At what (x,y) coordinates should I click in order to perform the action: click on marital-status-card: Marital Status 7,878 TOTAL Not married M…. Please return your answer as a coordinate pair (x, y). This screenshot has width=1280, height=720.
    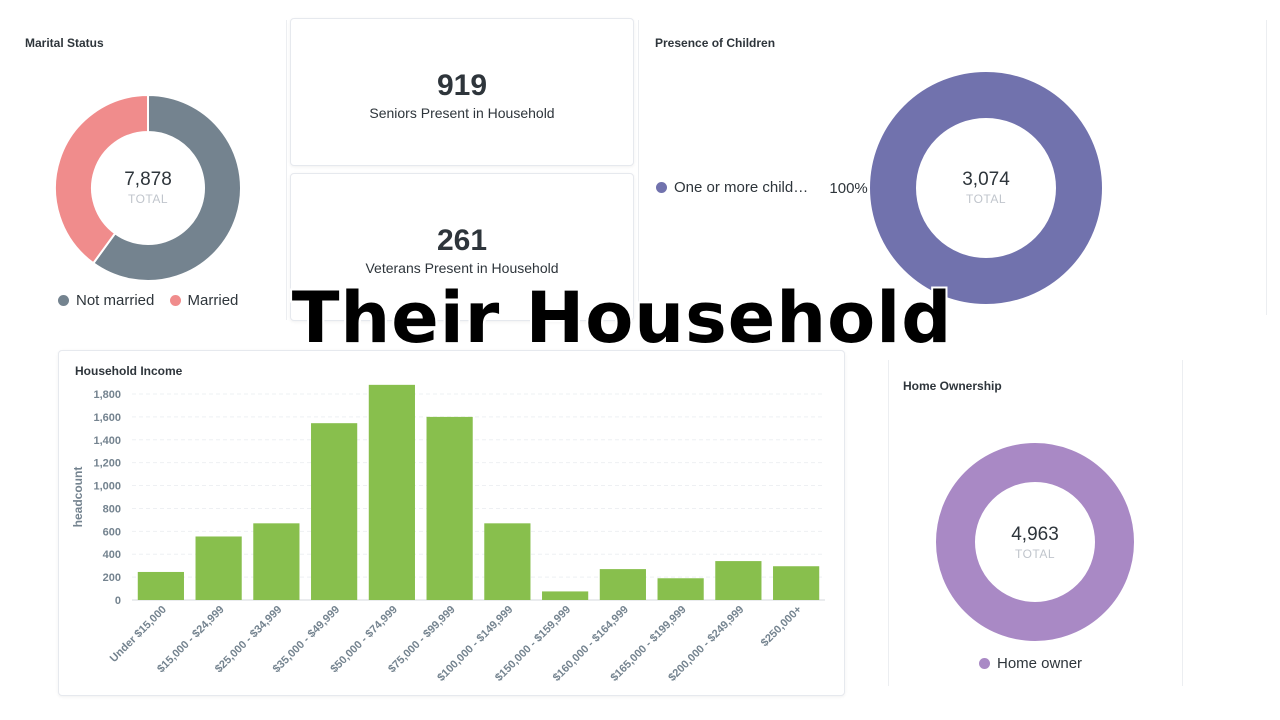
    Looking at the image, I should click on (147, 170).